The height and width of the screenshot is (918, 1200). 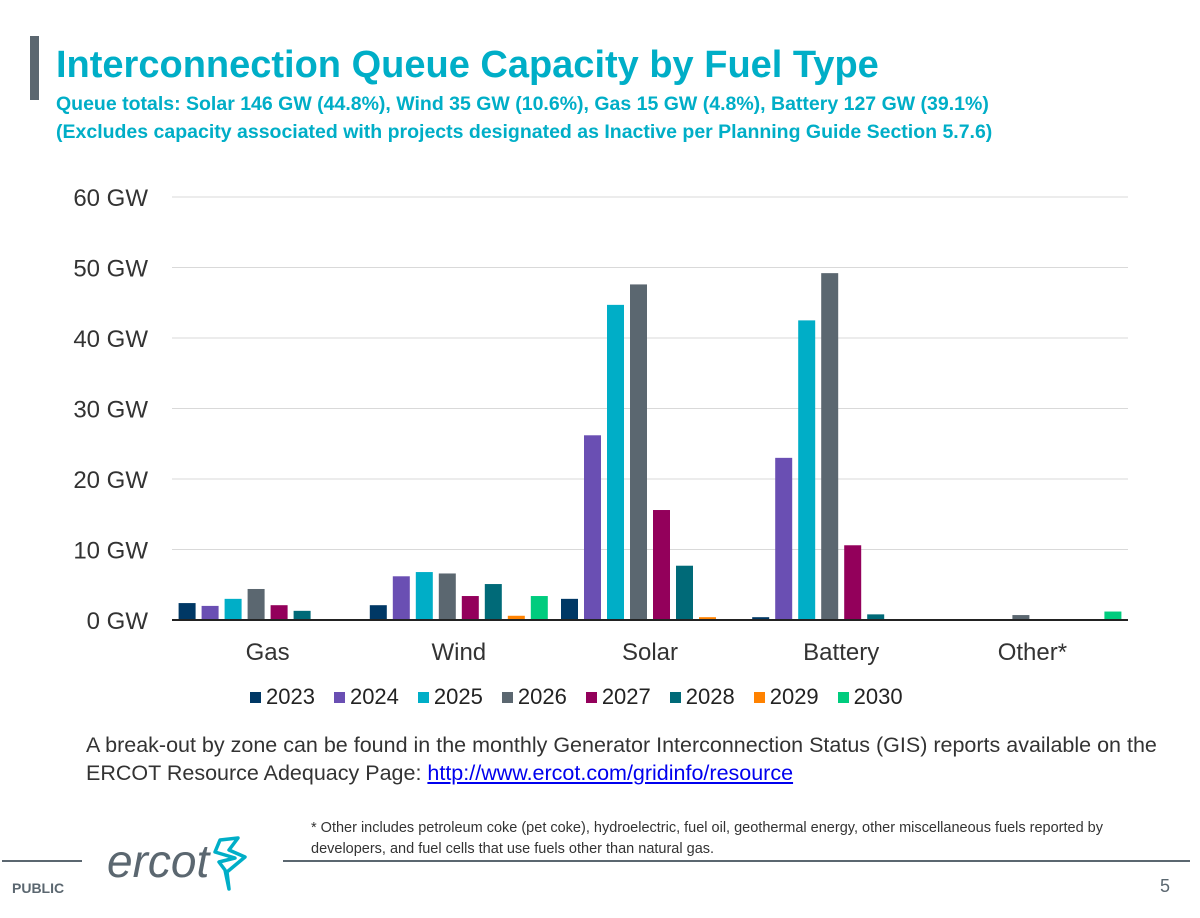 I want to click on y-tick-label: 50 GW, so click(x=110, y=269).